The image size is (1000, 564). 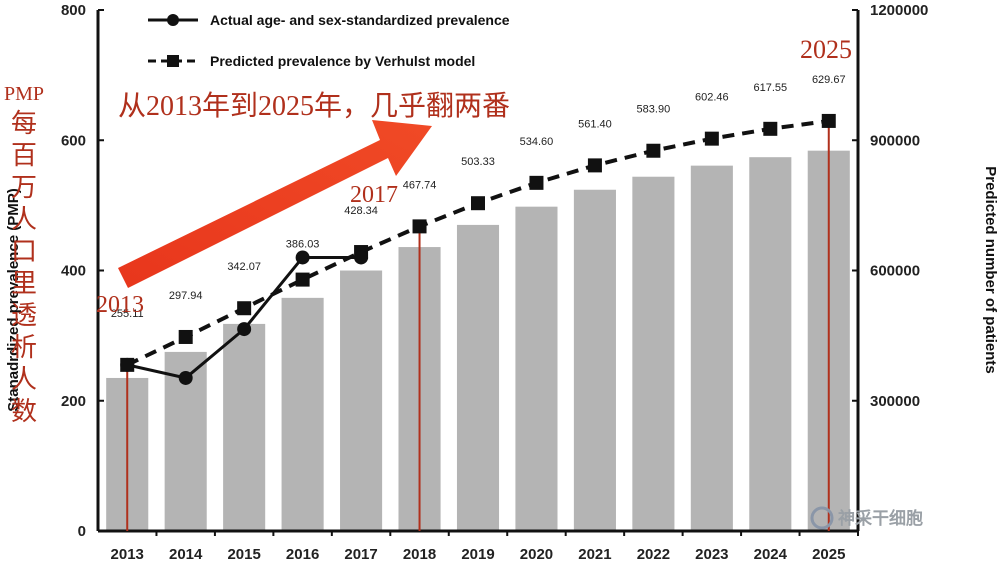 I want to click on year-2017-annotation: 2017, so click(x=374, y=195).